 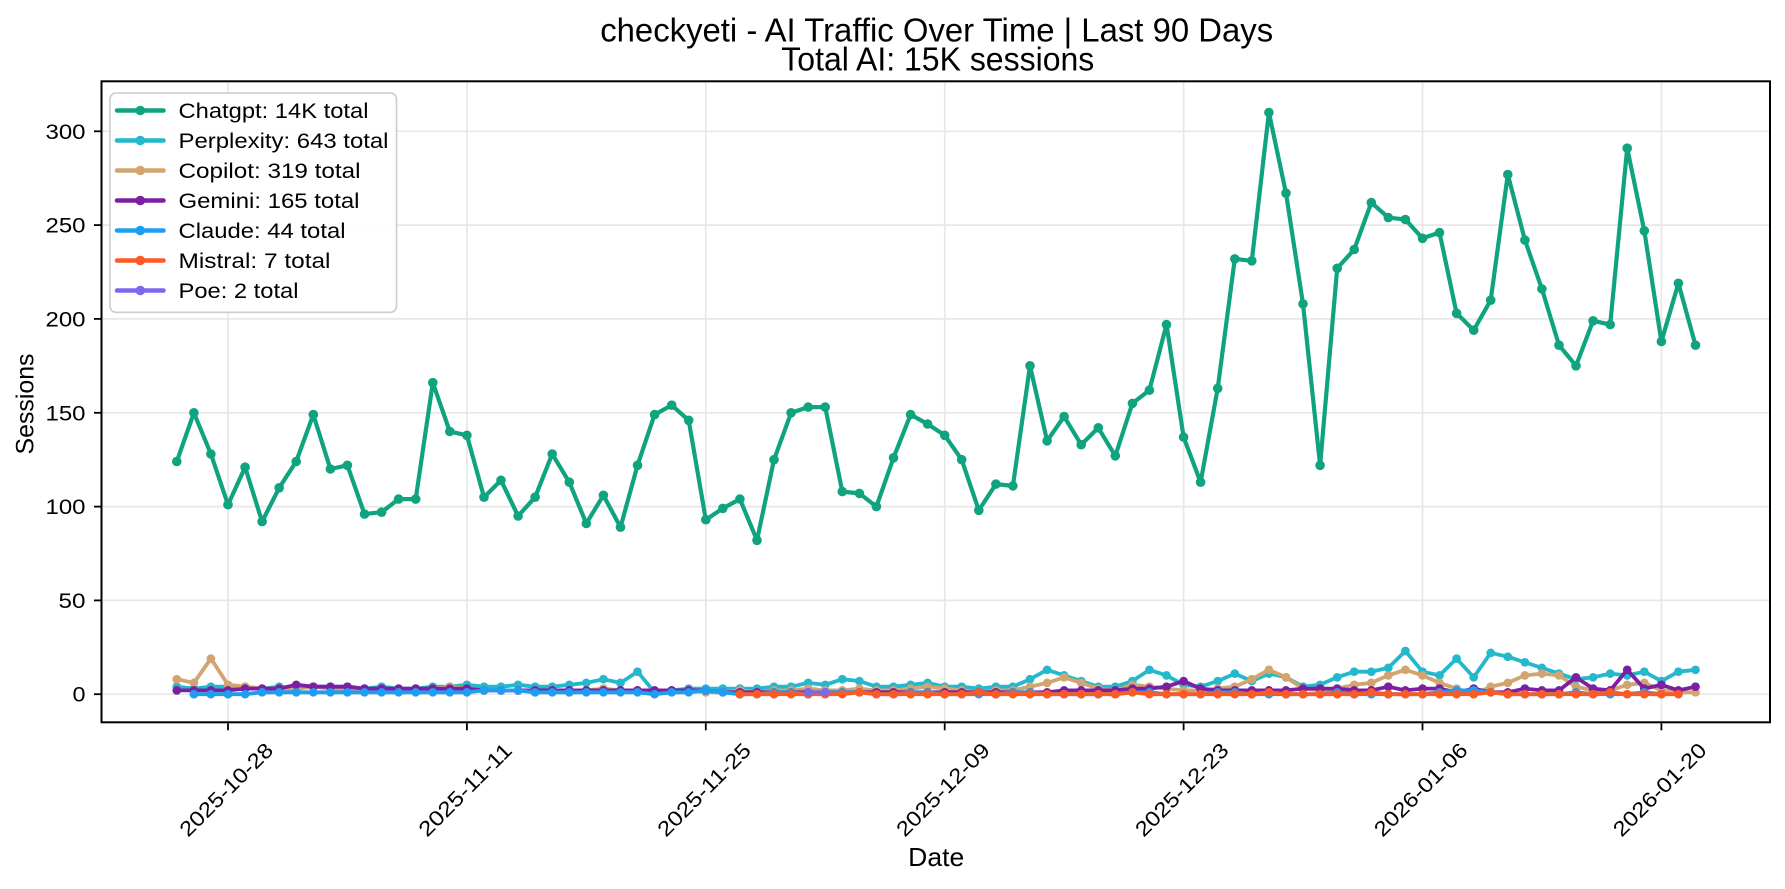 What do you see at coordinates (79, 695) in the screenshot?
I see `svg-text: 0` at bounding box center [79, 695].